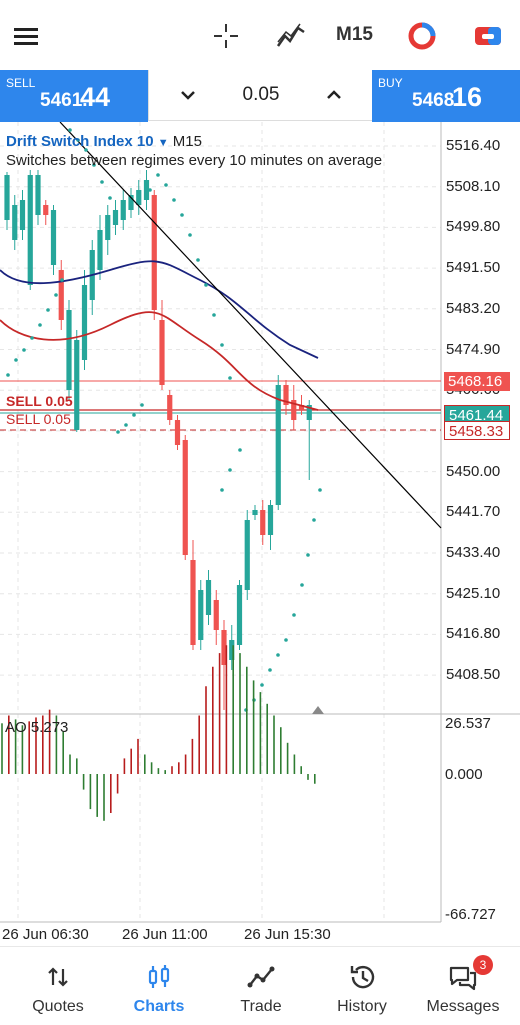 The height and width of the screenshot is (1025, 520). Describe the element at coordinates (261, 986) in the screenshot. I see `nav-trade: Trade` at that location.